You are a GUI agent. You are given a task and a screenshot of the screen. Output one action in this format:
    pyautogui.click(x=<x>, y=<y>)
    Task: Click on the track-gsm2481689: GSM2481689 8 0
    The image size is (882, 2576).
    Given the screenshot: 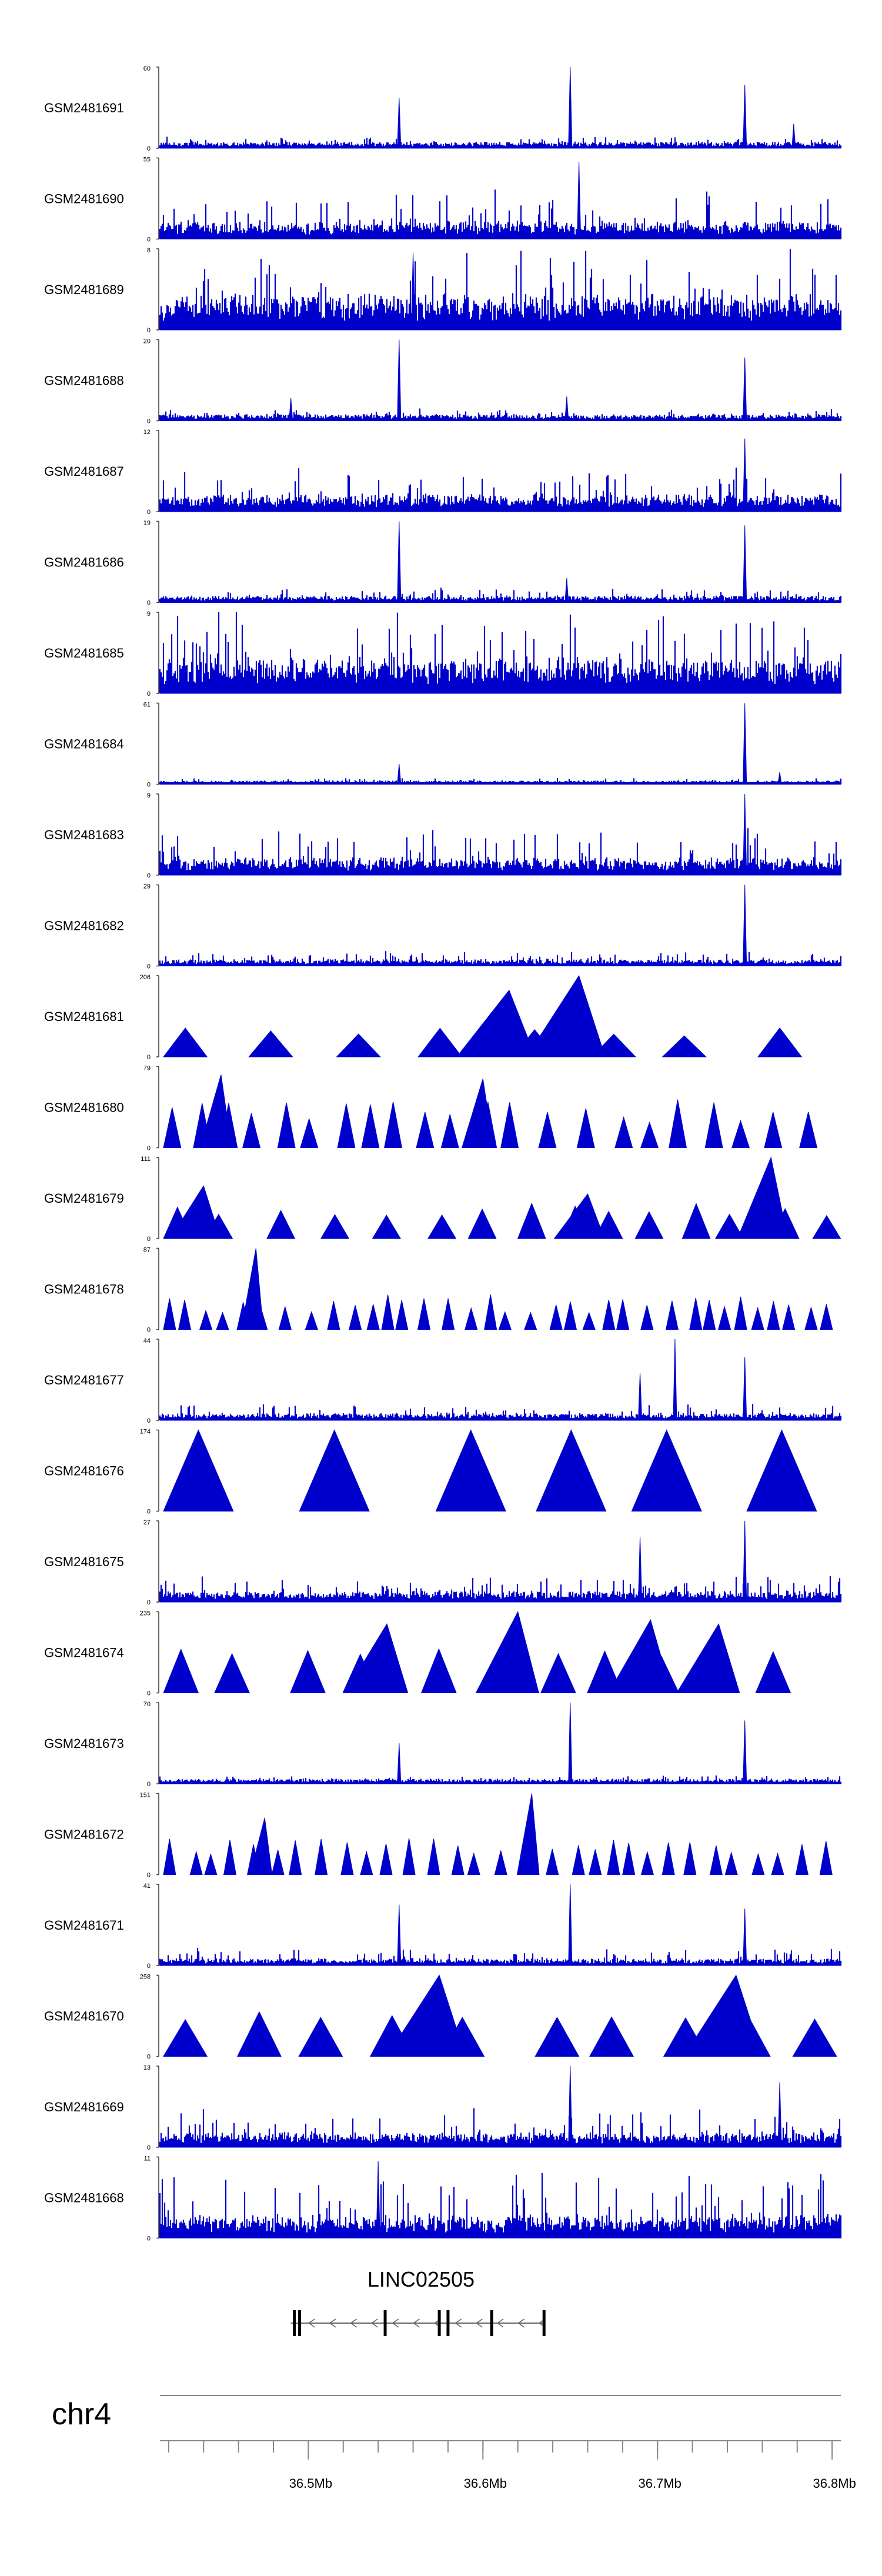 What is the action you would take?
    pyautogui.click(x=443, y=290)
    